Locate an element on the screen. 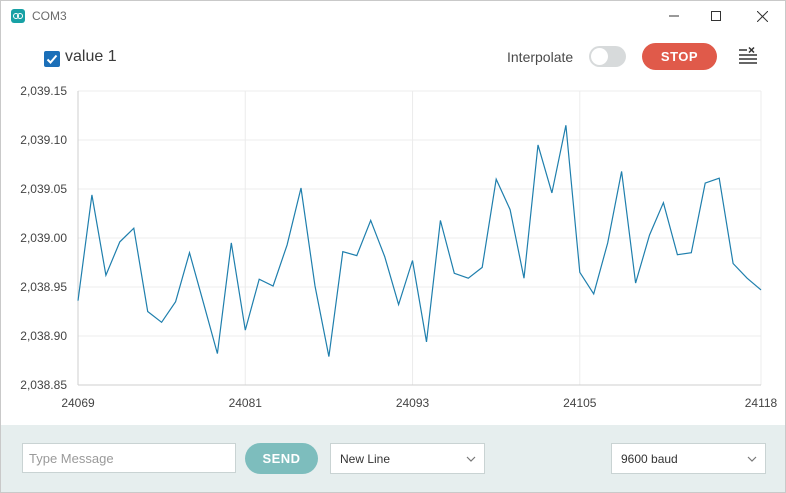  message-input is located at coordinates (129, 458).